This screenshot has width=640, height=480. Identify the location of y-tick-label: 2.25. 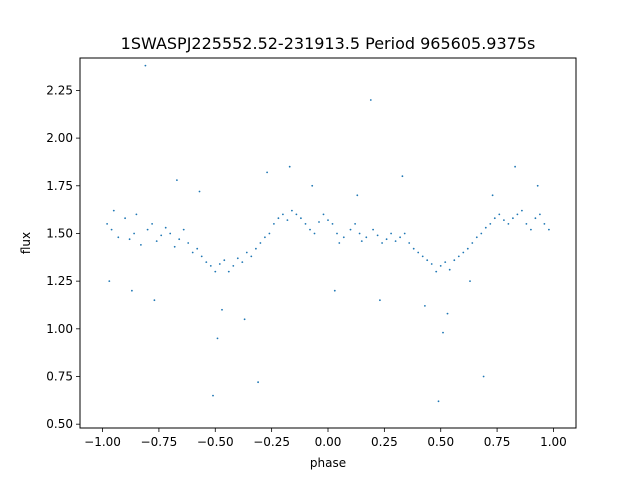
(59, 90).